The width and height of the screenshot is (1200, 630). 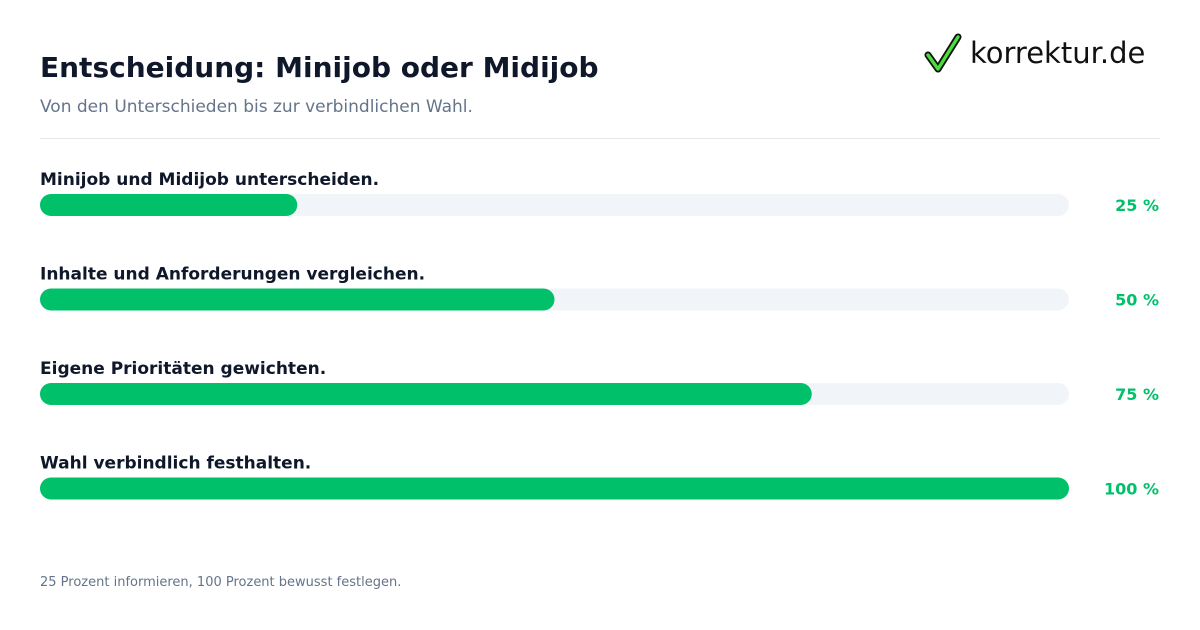 What do you see at coordinates (554, 205) in the screenshot?
I see `bar-track` at bounding box center [554, 205].